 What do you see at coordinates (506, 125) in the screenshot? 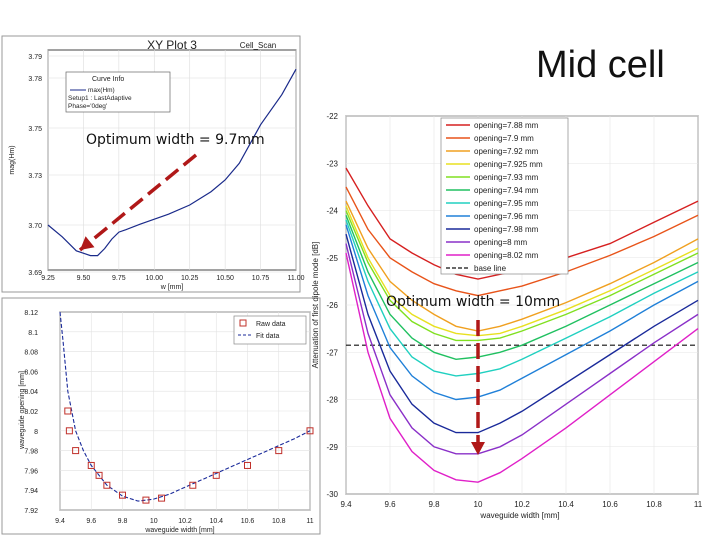
I see `legend-label: opening=7.88 mm` at bounding box center [506, 125].